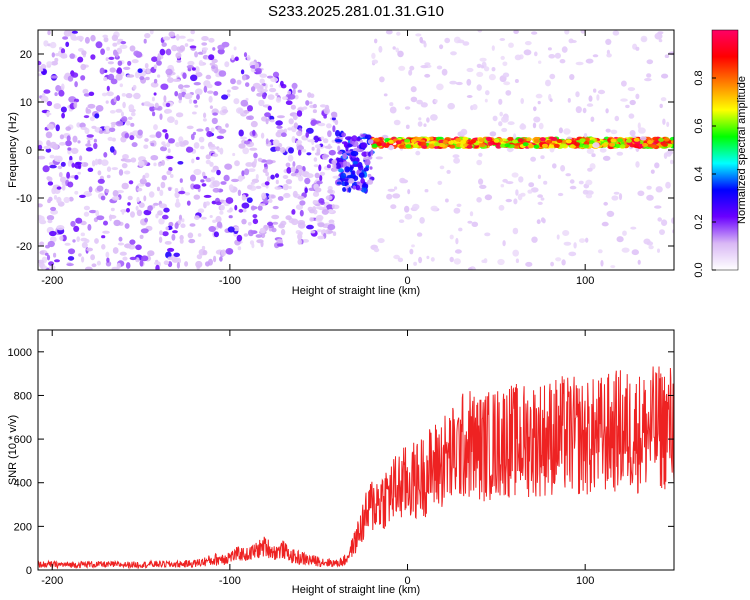  What do you see at coordinates (407, 281) in the screenshot?
I see `x-tick-label: 0` at bounding box center [407, 281].